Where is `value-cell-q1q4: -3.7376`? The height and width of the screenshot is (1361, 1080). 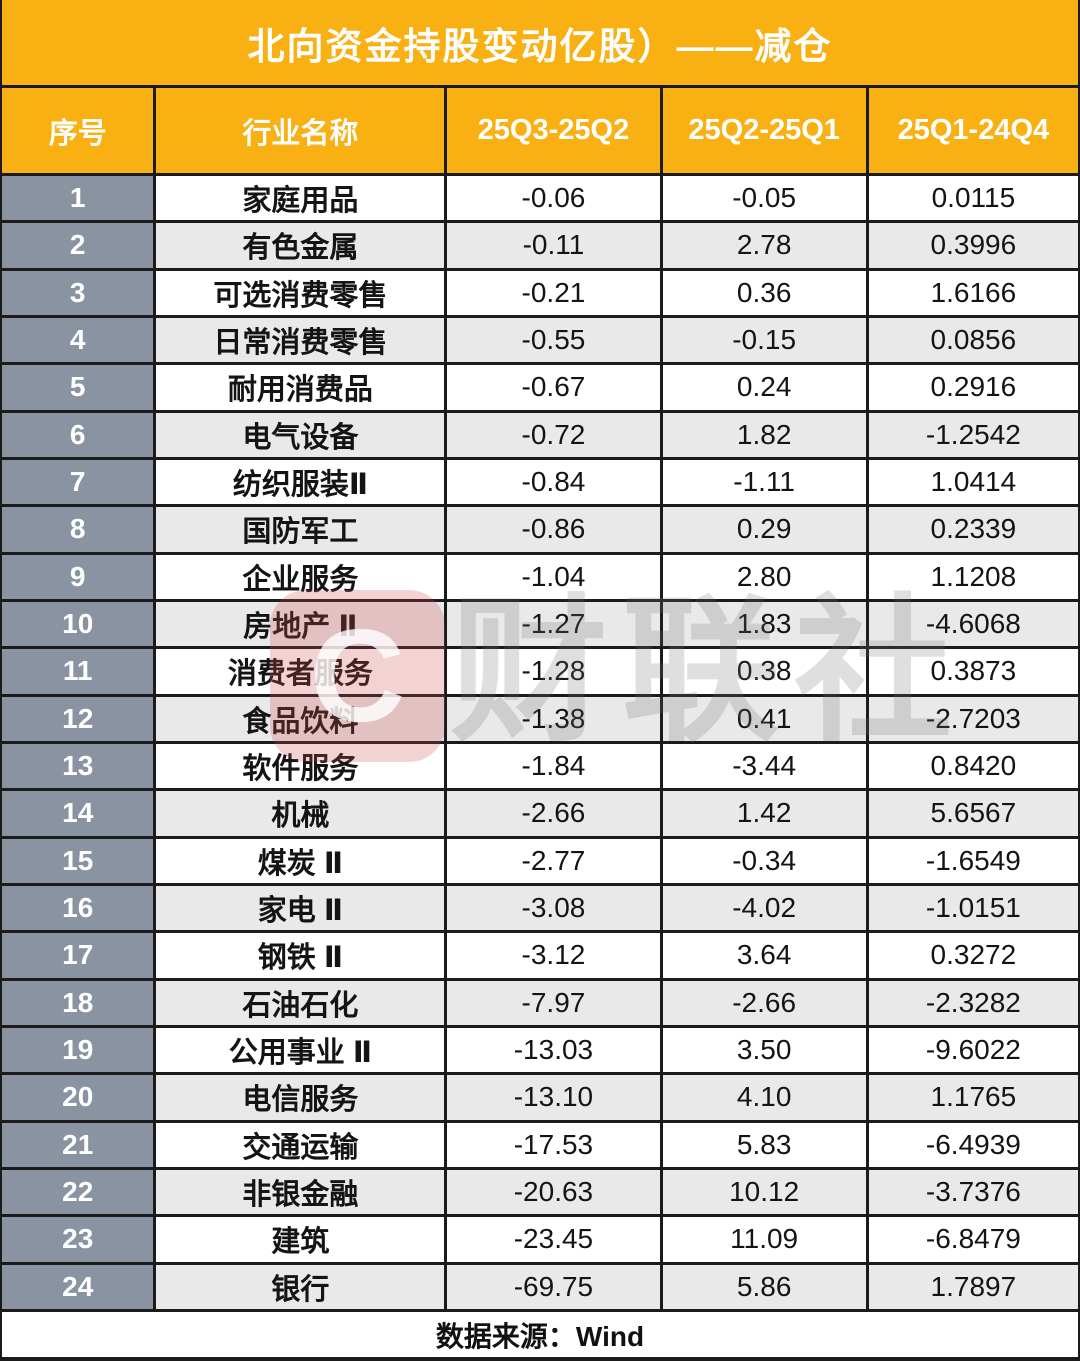
value-cell-q1q4: -3.7376 is located at coordinates (973, 1192).